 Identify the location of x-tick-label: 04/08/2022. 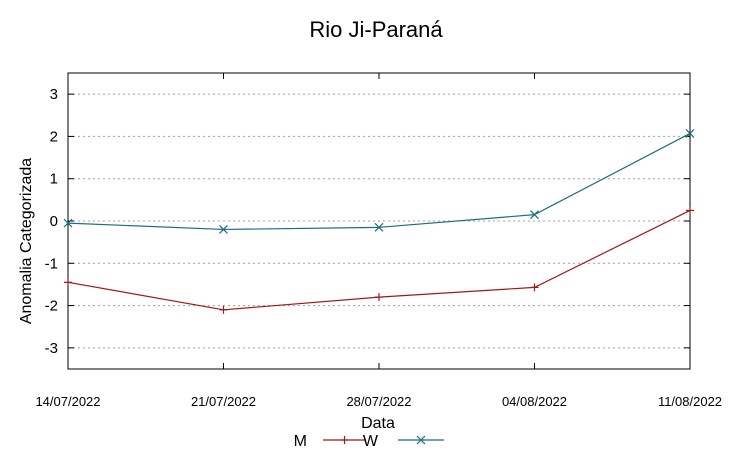
(534, 401).